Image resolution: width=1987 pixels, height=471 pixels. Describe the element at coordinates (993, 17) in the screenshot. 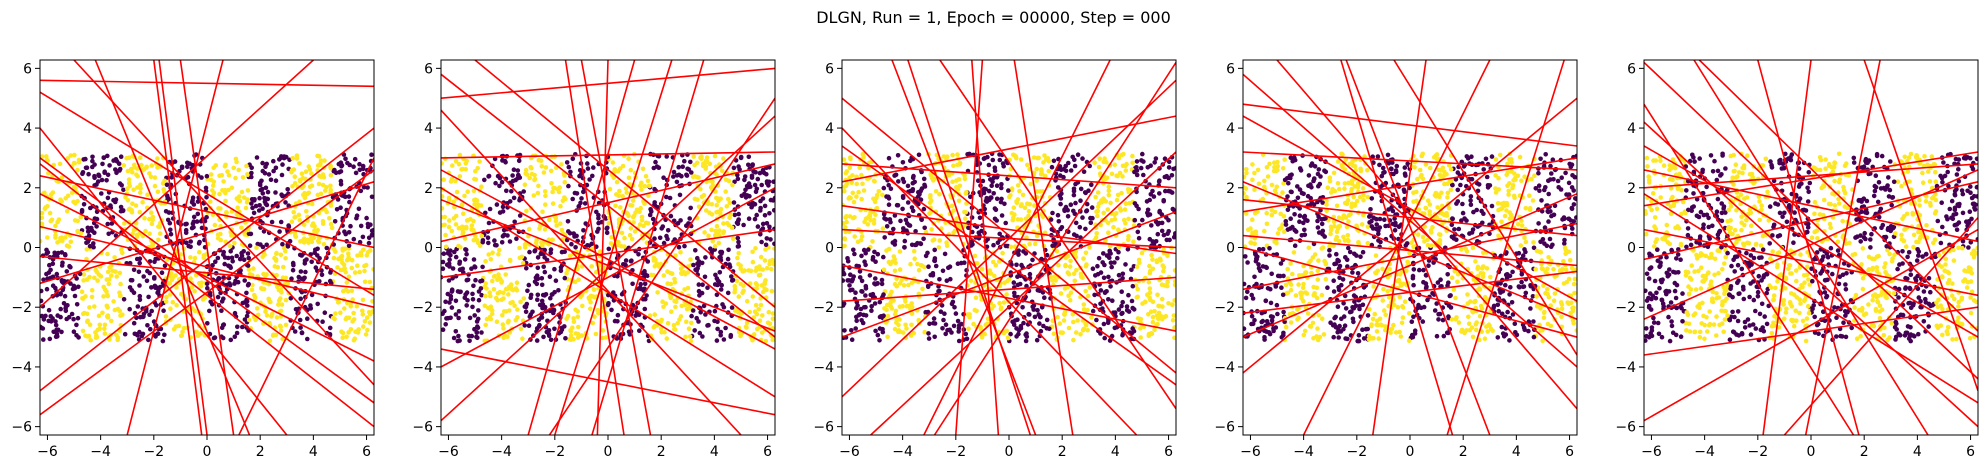

I see `figure-title: DLGN, Run = 1, Epoch = 00000, Step = 000` at that location.